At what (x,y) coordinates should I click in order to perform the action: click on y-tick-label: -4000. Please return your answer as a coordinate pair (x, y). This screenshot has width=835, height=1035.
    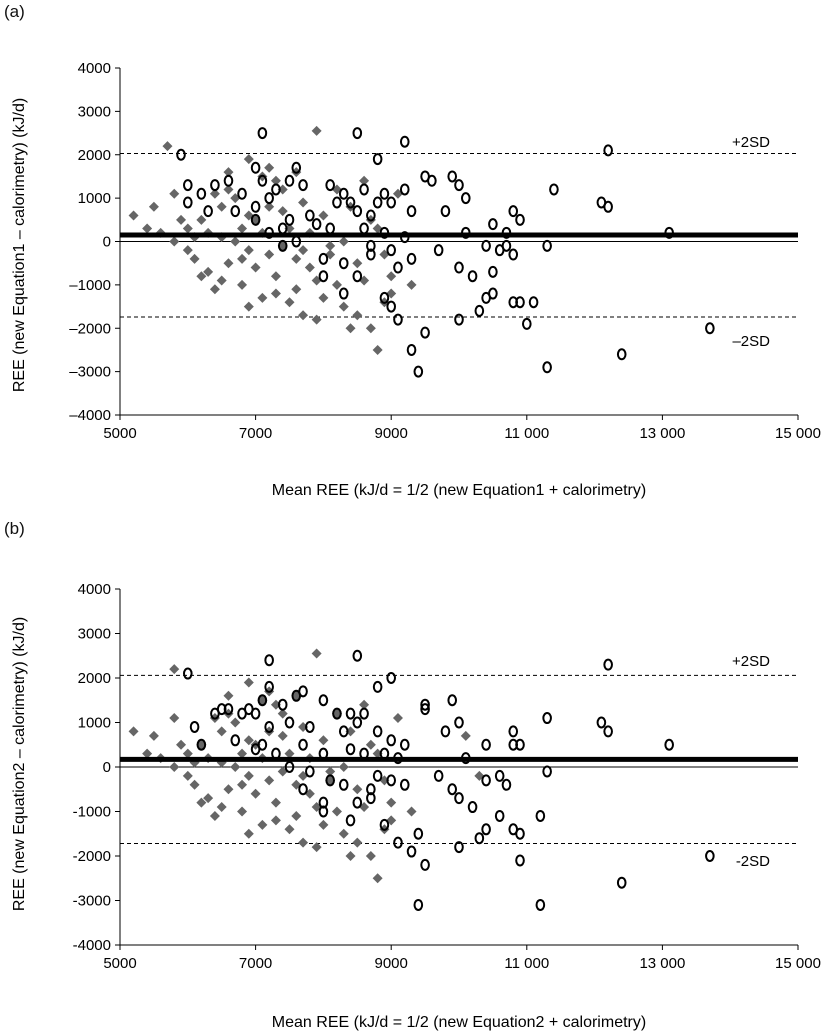
    Looking at the image, I should click on (92, 945).